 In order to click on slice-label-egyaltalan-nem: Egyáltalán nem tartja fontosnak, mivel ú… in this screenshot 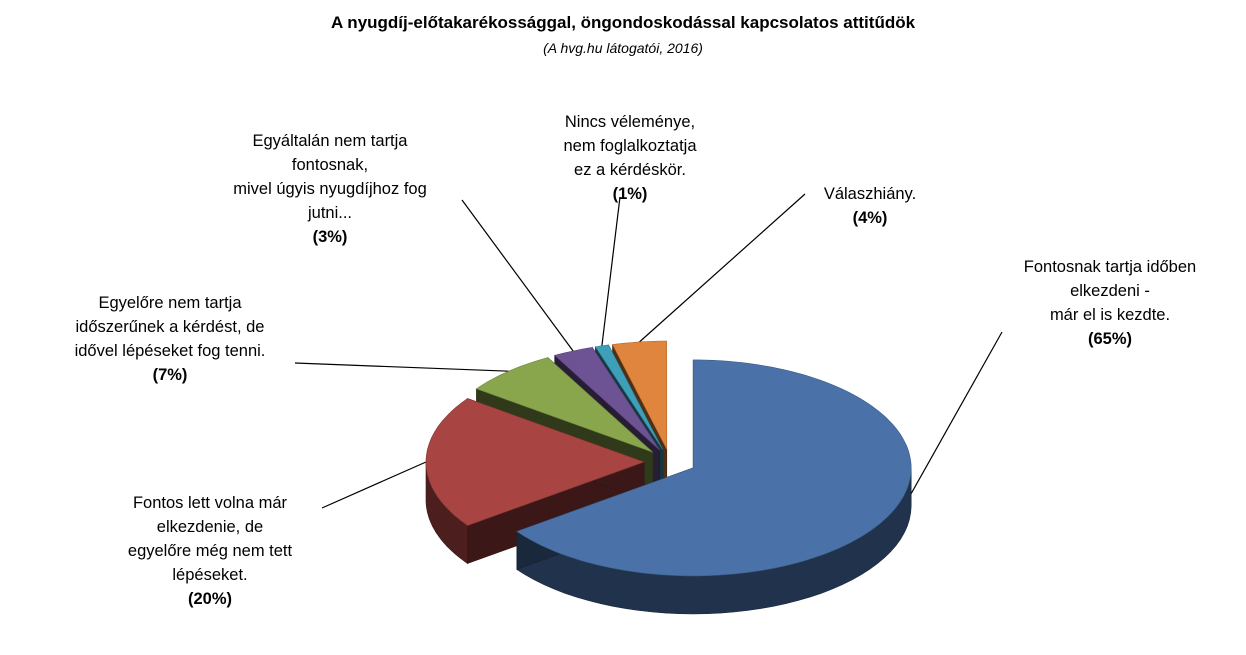, I will do `click(330, 189)`.